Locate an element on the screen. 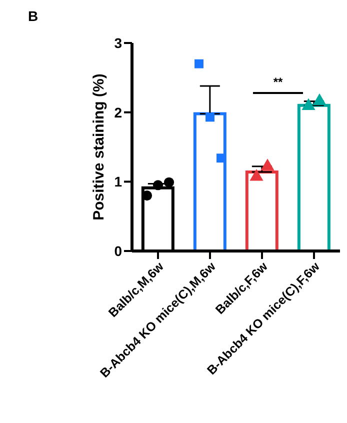 The image size is (347, 423). y-tick-label: 0 is located at coordinates (118, 250).